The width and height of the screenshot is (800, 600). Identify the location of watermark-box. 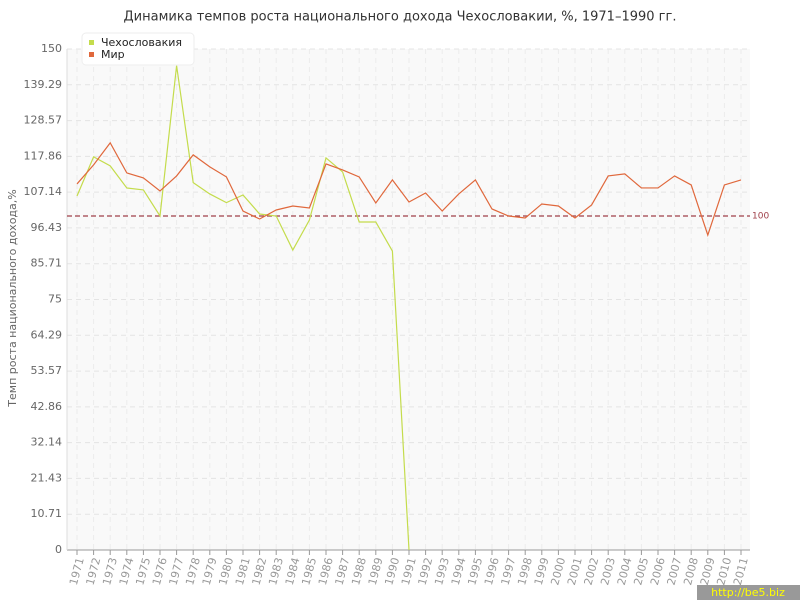
(748, 592).